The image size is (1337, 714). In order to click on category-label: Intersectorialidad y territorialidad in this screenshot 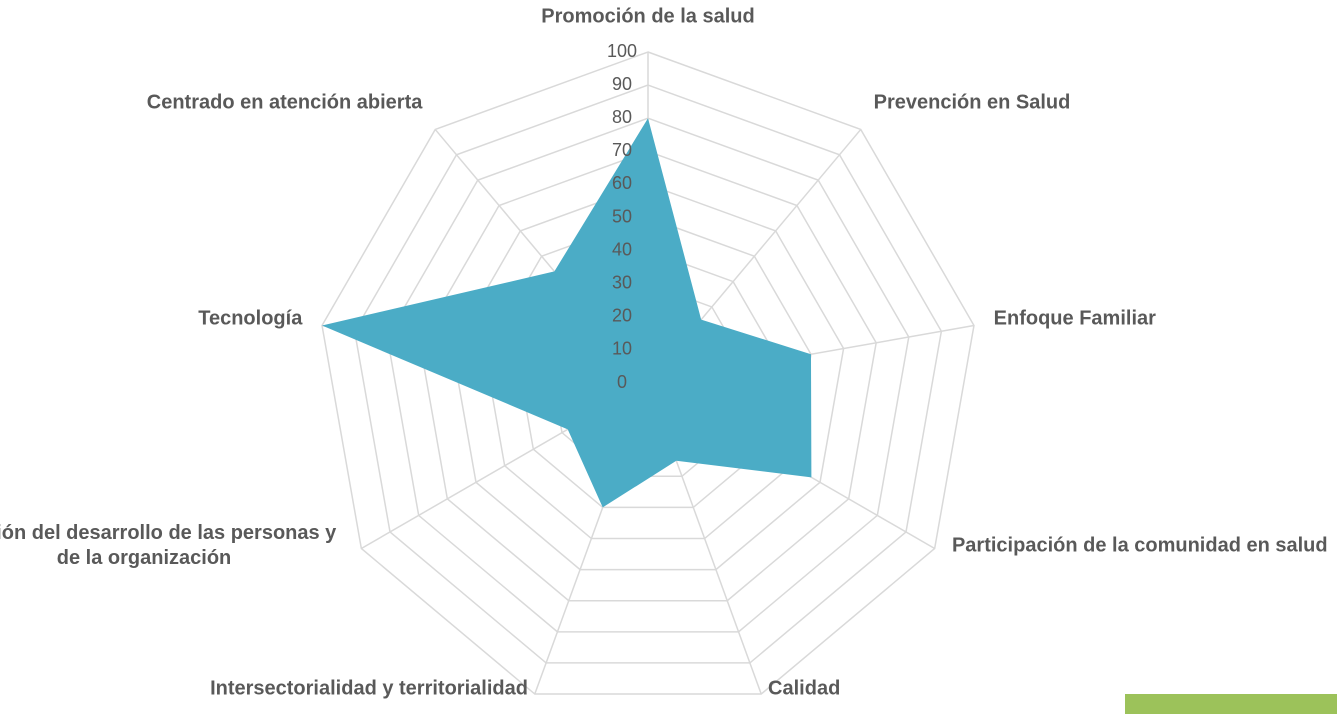, I will do `click(369, 688)`.